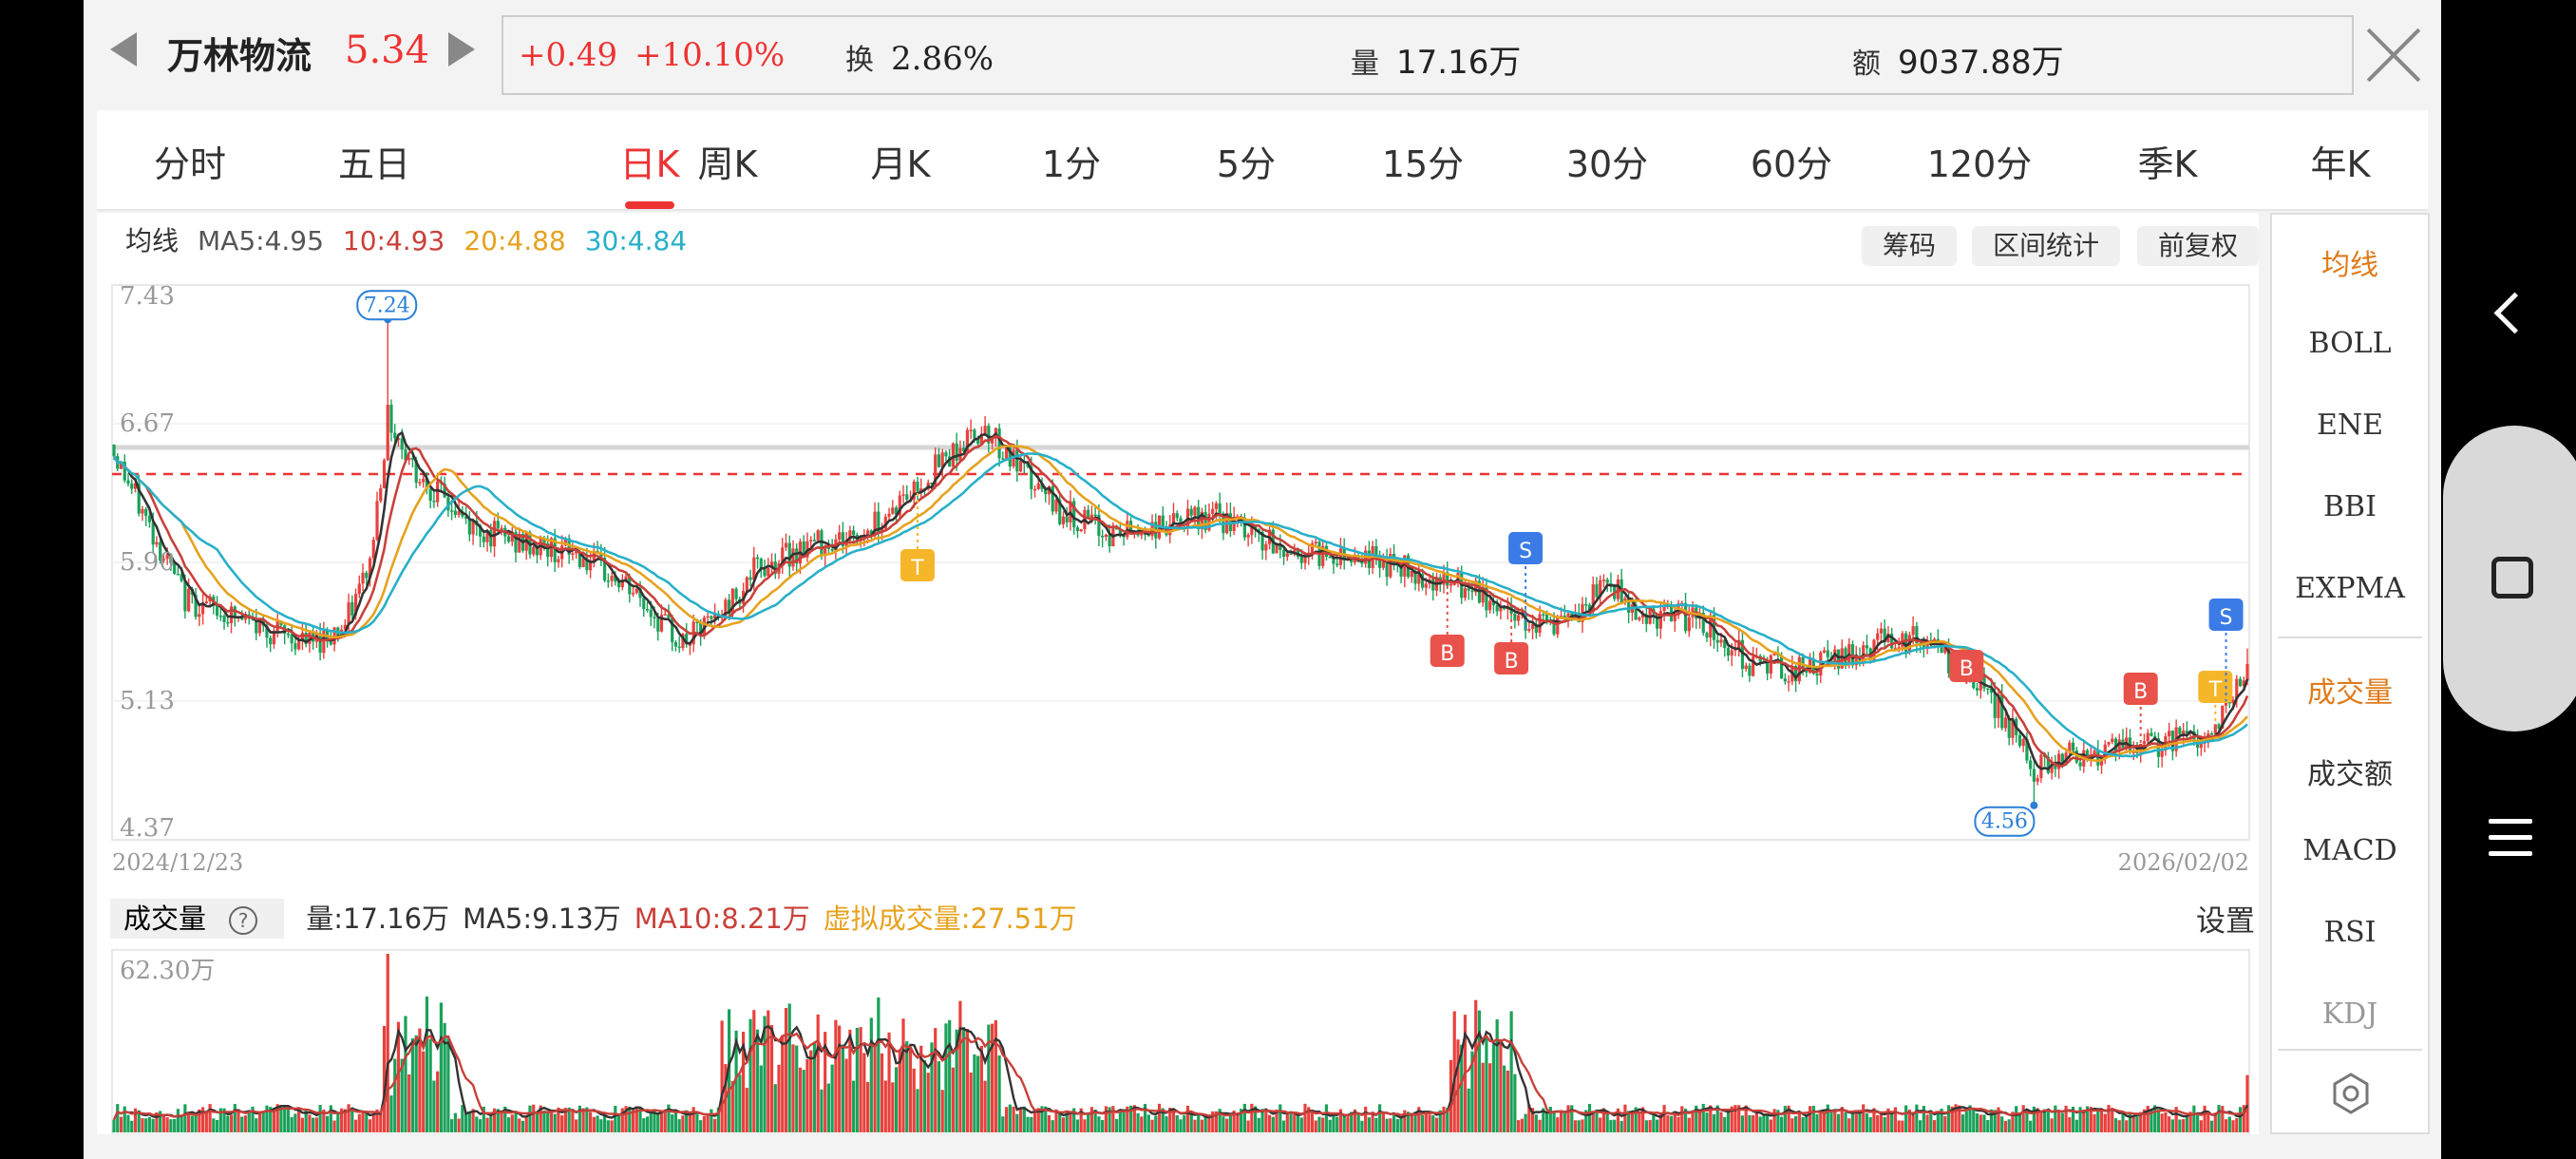  I want to click on volume-ma10: MA10:8.21万, so click(722, 918).